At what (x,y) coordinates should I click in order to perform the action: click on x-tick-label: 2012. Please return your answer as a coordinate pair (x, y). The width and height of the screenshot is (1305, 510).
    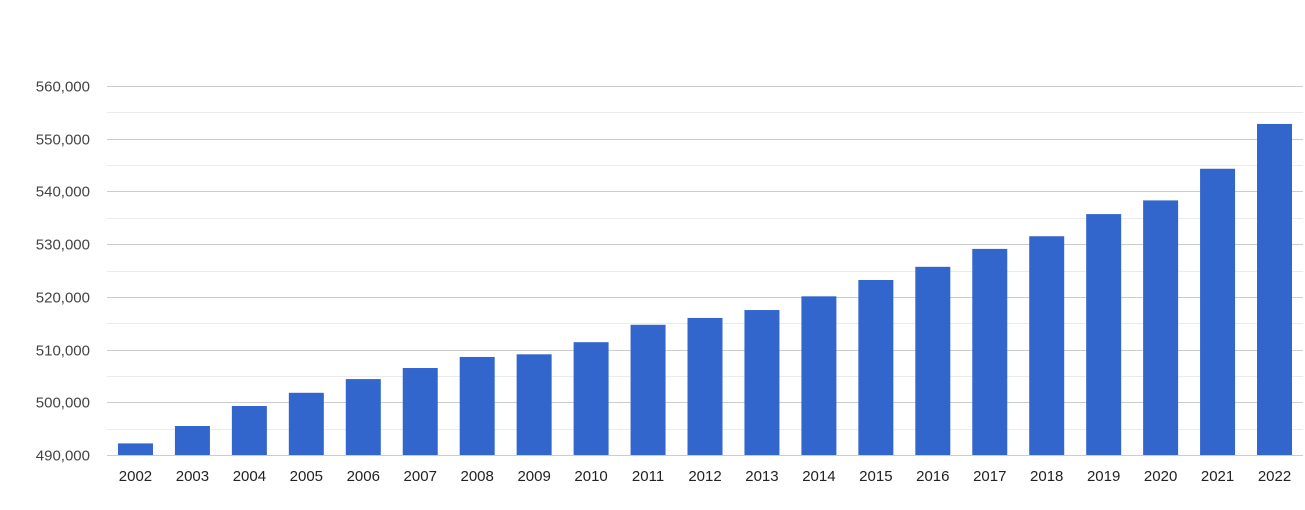
    Looking at the image, I should click on (704, 476).